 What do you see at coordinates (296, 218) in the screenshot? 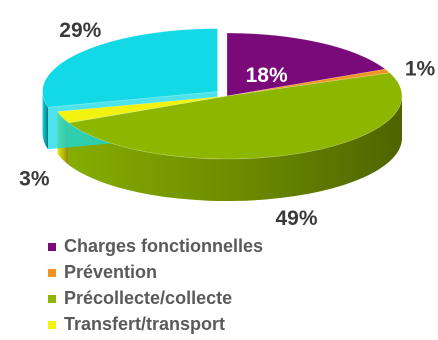
I see `data-label: 49%` at bounding box center [296, 218].